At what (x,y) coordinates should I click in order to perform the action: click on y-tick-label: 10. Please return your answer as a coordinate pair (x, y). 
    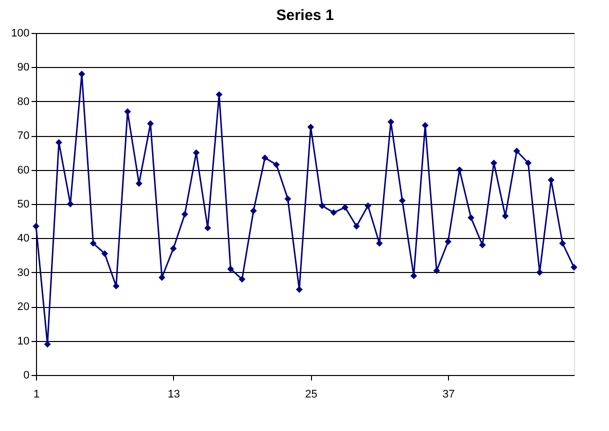
    Looking at the image, I should click on (23, 341).